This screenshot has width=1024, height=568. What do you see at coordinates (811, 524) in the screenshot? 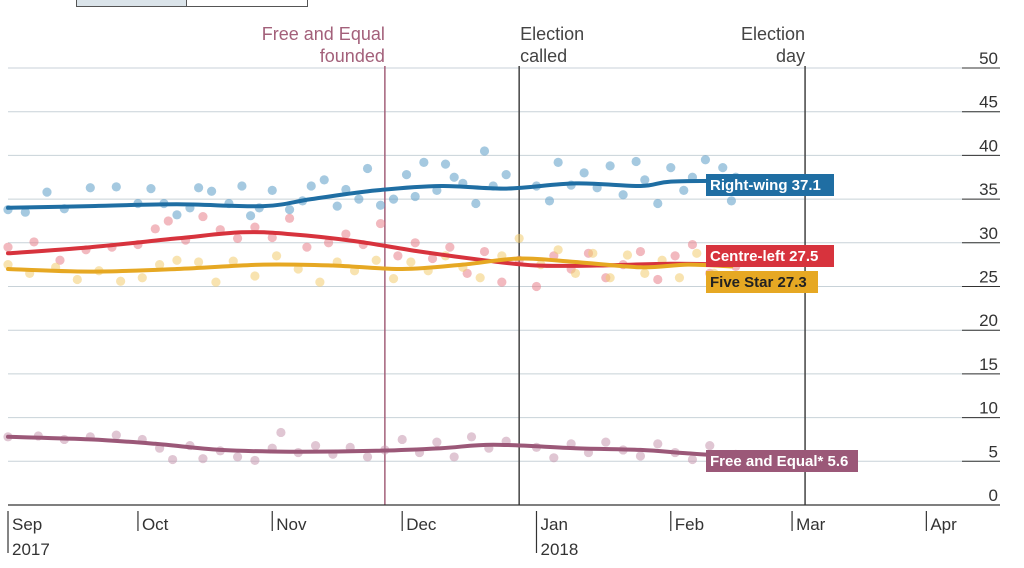
I see `x-tick-label-mar: Mar` at bounding box center [811, 524].